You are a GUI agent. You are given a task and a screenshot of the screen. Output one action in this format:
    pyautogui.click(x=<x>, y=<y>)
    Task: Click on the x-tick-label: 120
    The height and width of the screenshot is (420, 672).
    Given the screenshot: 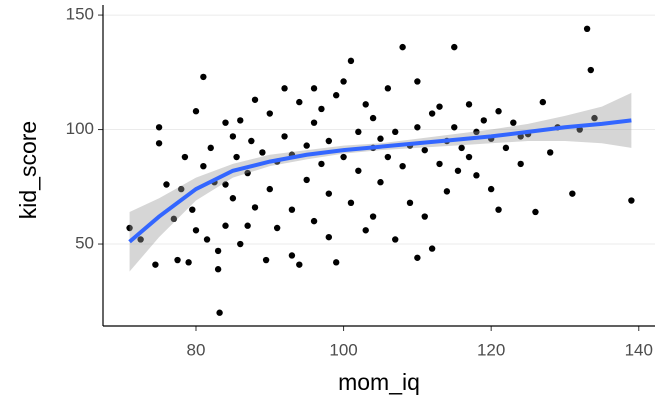 What is the action you would take?
    pyautogui.click(x=491, y=349)
    